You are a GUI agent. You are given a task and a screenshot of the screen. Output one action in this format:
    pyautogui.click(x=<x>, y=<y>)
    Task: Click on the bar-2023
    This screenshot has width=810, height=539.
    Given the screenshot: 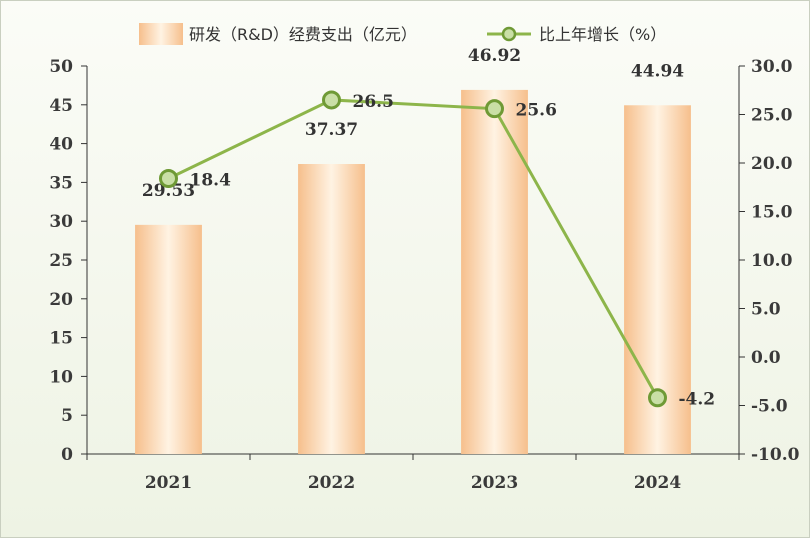 What is the action you would take?
    pyautogui.click(x=494, y=271)
    